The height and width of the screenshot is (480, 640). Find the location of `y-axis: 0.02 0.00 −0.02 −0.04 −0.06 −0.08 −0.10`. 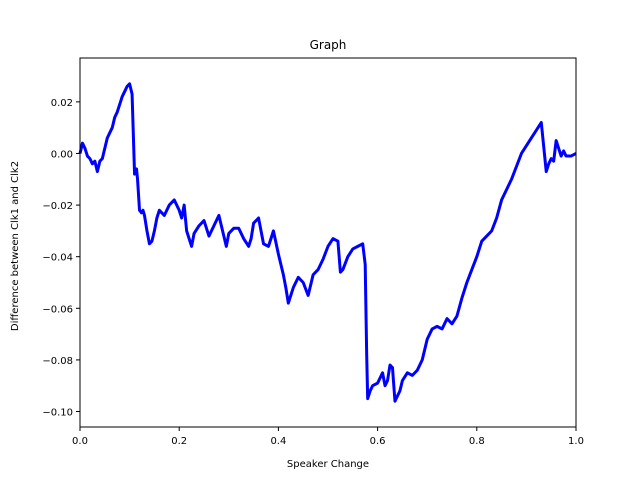

y-axis: 0.02 0.00 −0.02 −0.04 −0.06 −0.08 −0.10 is located at coordinates (61, 258).